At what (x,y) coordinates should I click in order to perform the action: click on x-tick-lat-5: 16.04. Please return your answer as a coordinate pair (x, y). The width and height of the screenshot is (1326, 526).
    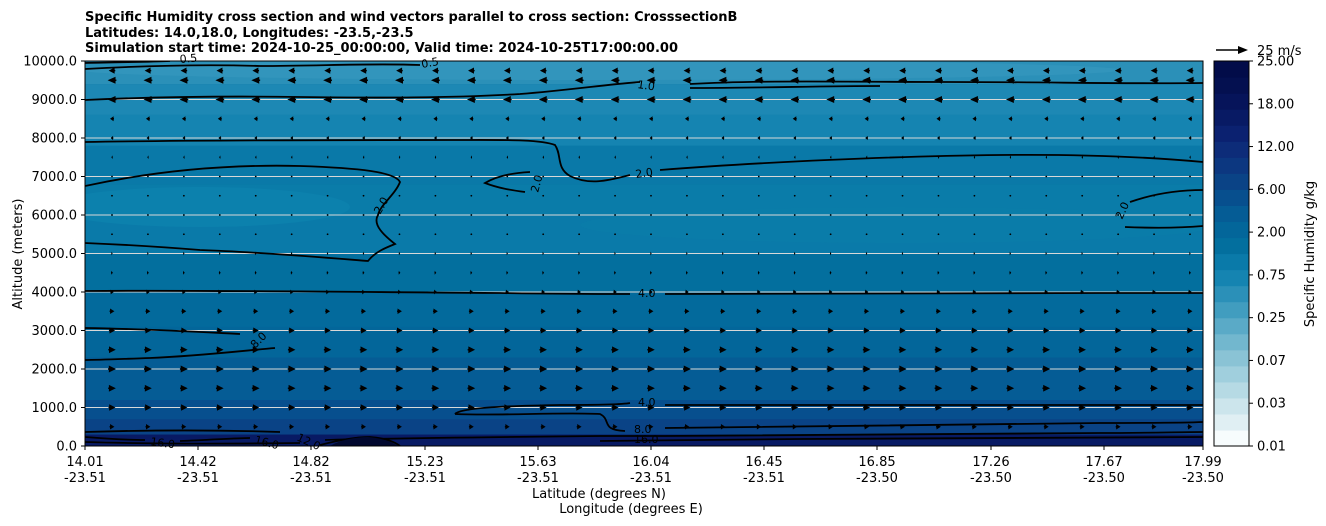
    Looking at the image, I should click on (650, 462).